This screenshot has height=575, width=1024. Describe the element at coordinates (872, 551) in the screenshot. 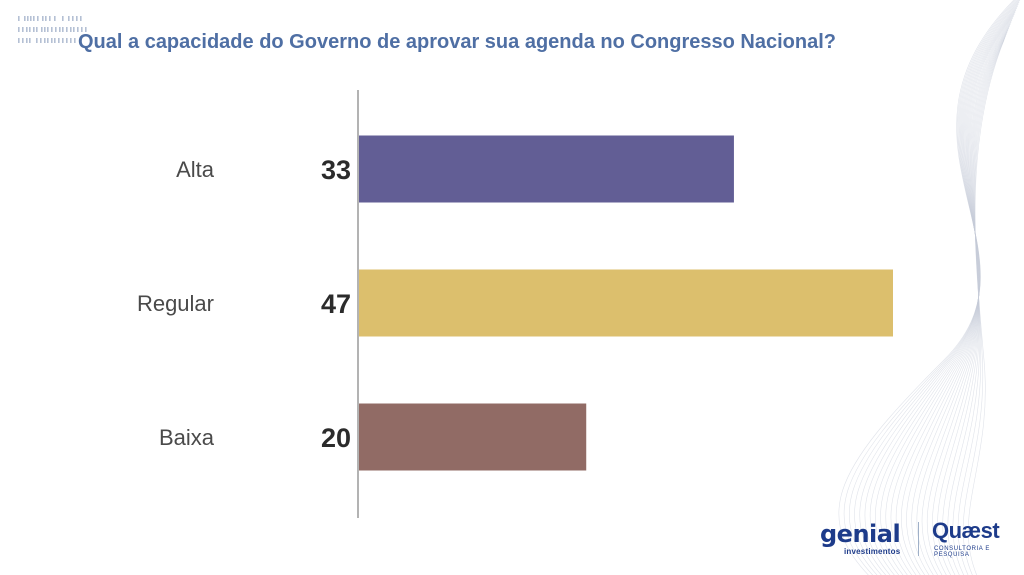

I see `genial-logo-subtitle: investimentos` at that location.